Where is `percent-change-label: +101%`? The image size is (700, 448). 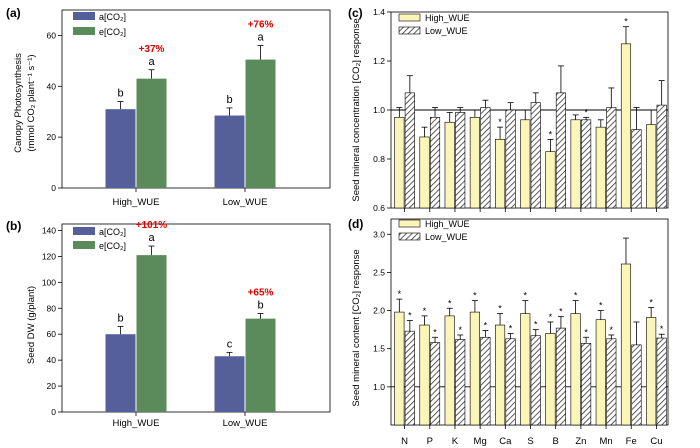
percent-change-label: +101% is located at coordinates (152, 225).